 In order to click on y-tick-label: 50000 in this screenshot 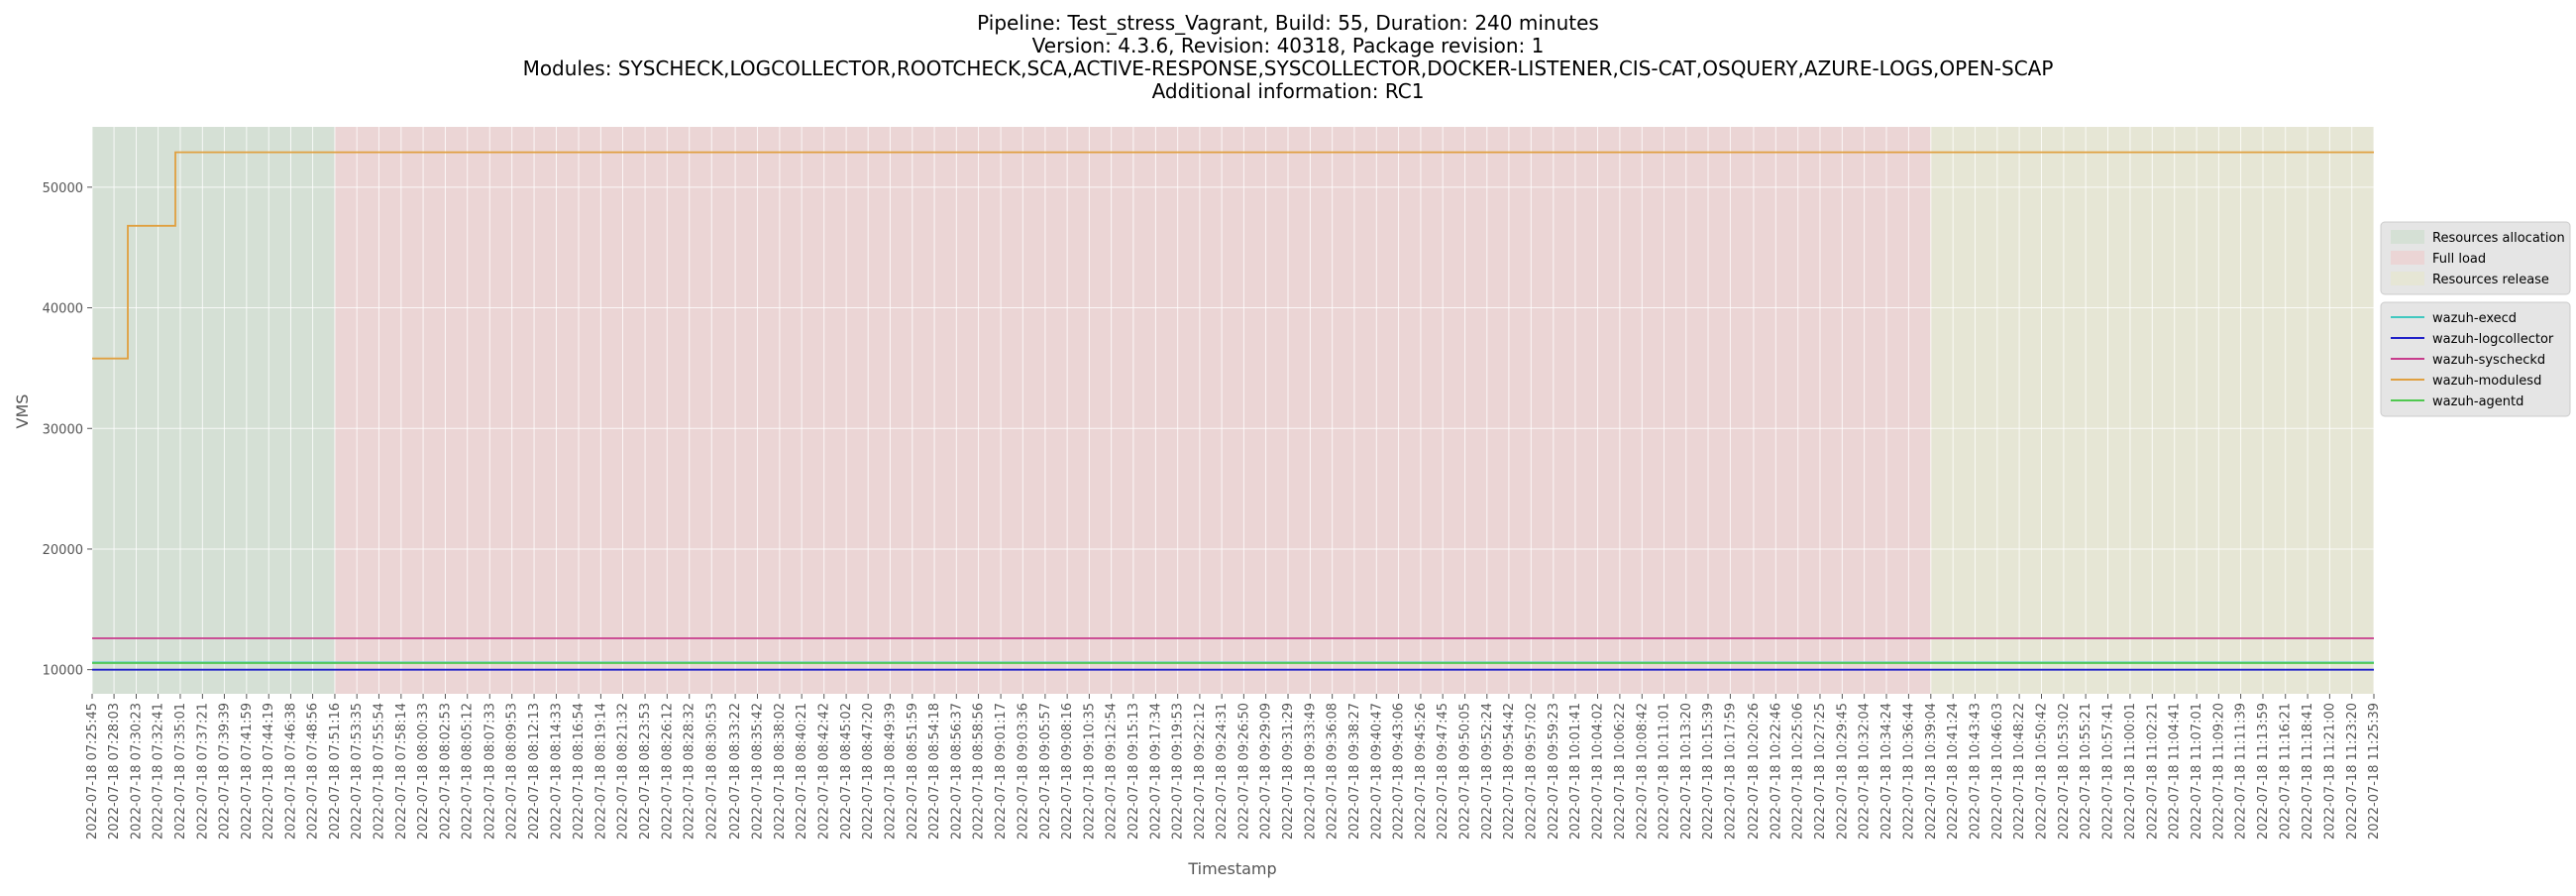, I will do `click(63, 188)`.